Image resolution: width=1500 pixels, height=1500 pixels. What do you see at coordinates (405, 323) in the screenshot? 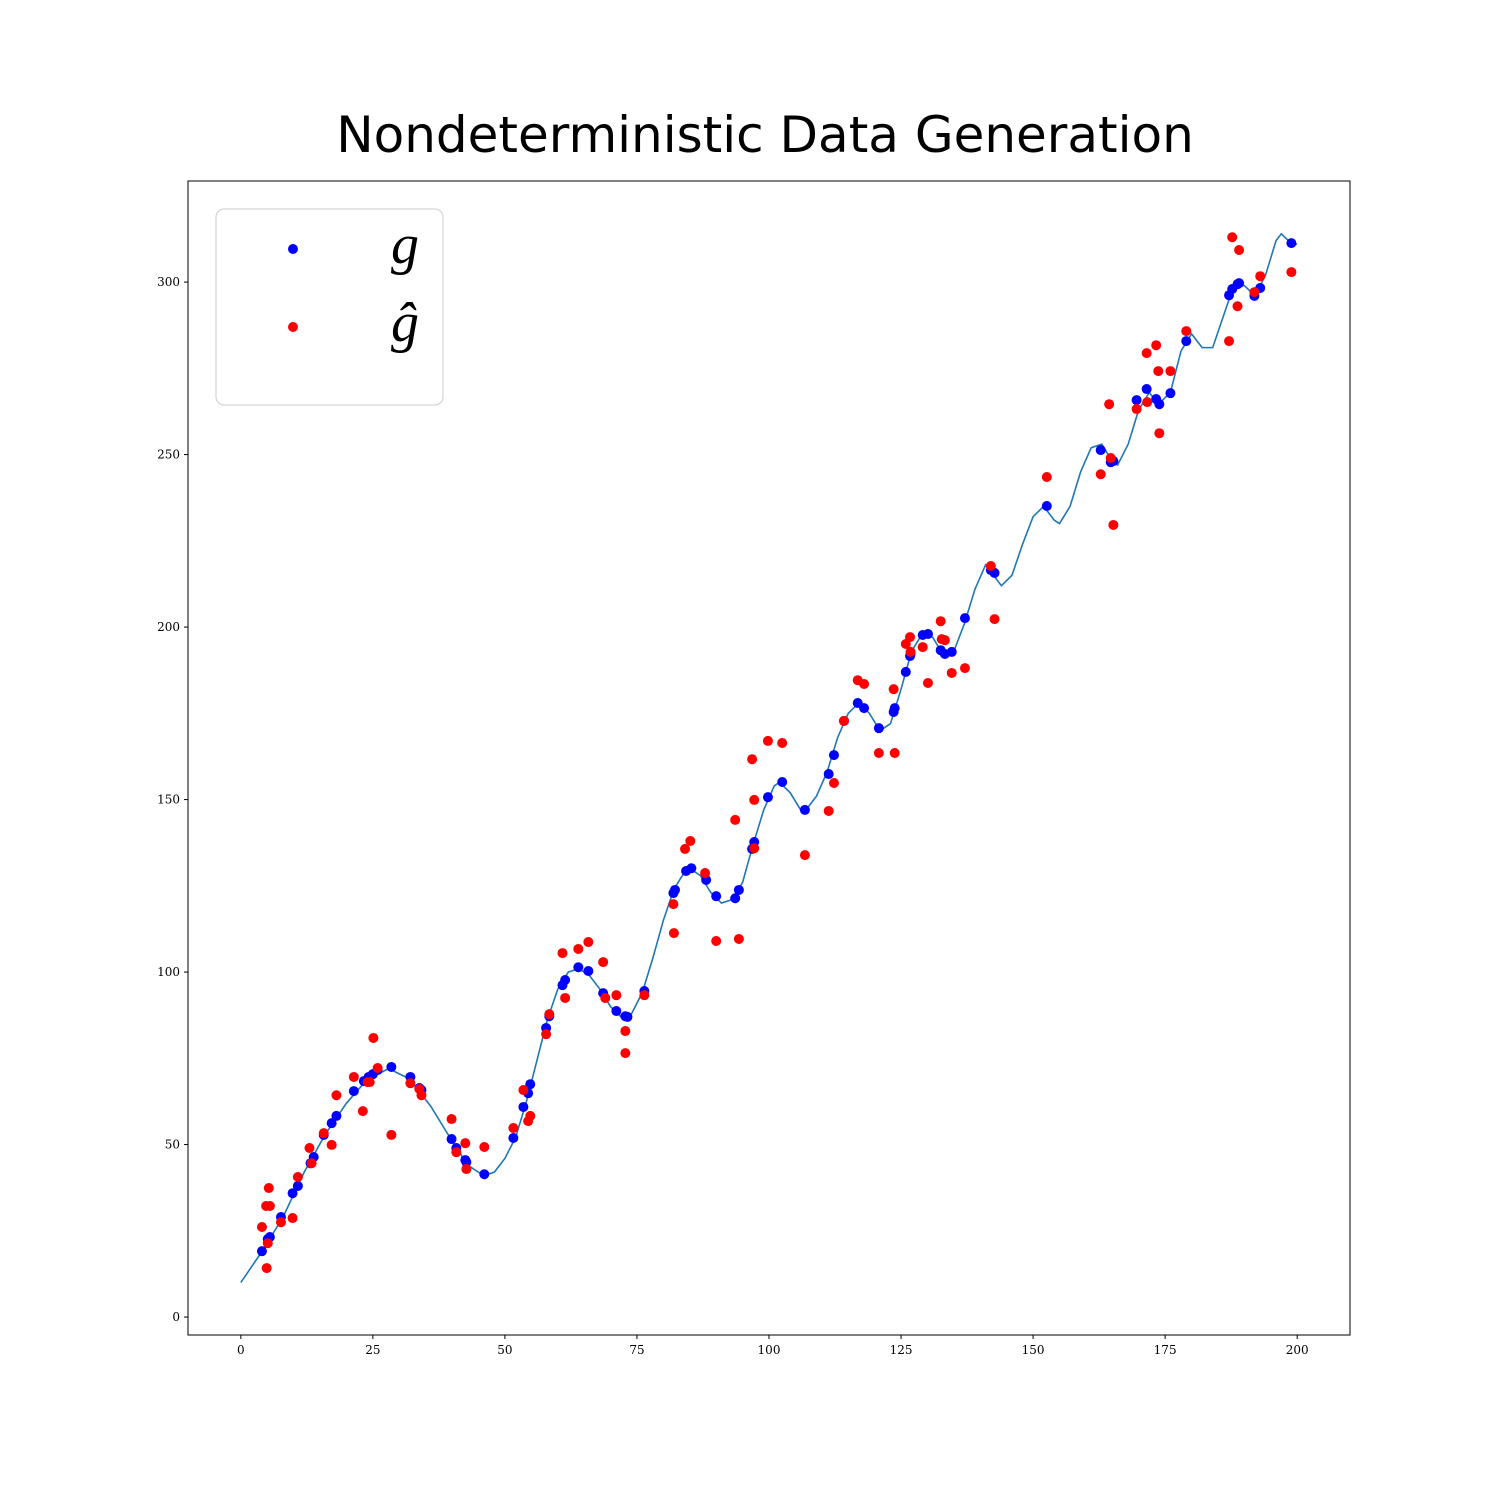
I see `legend-label: ĝ` at bounding box center [405, 323].